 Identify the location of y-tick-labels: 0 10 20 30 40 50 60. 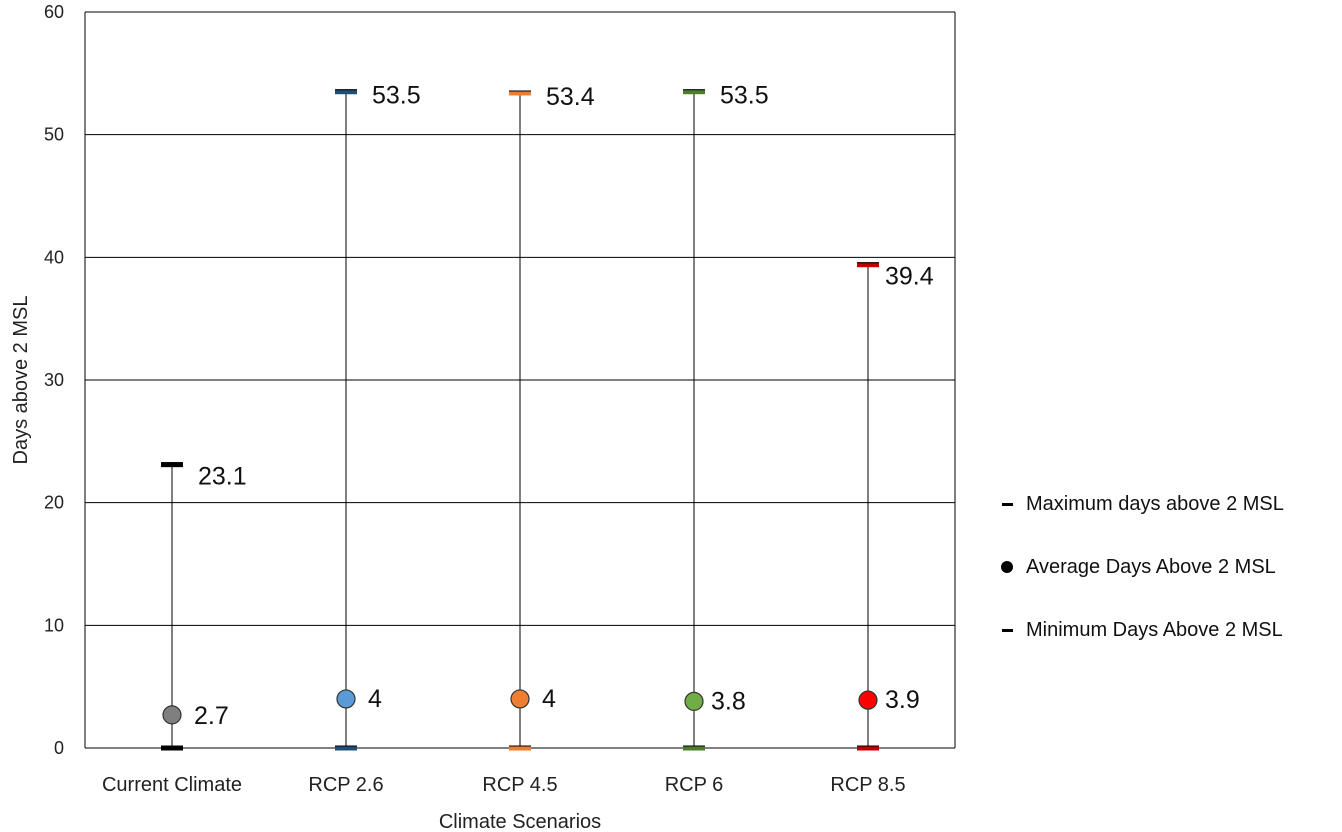
(54, 380).